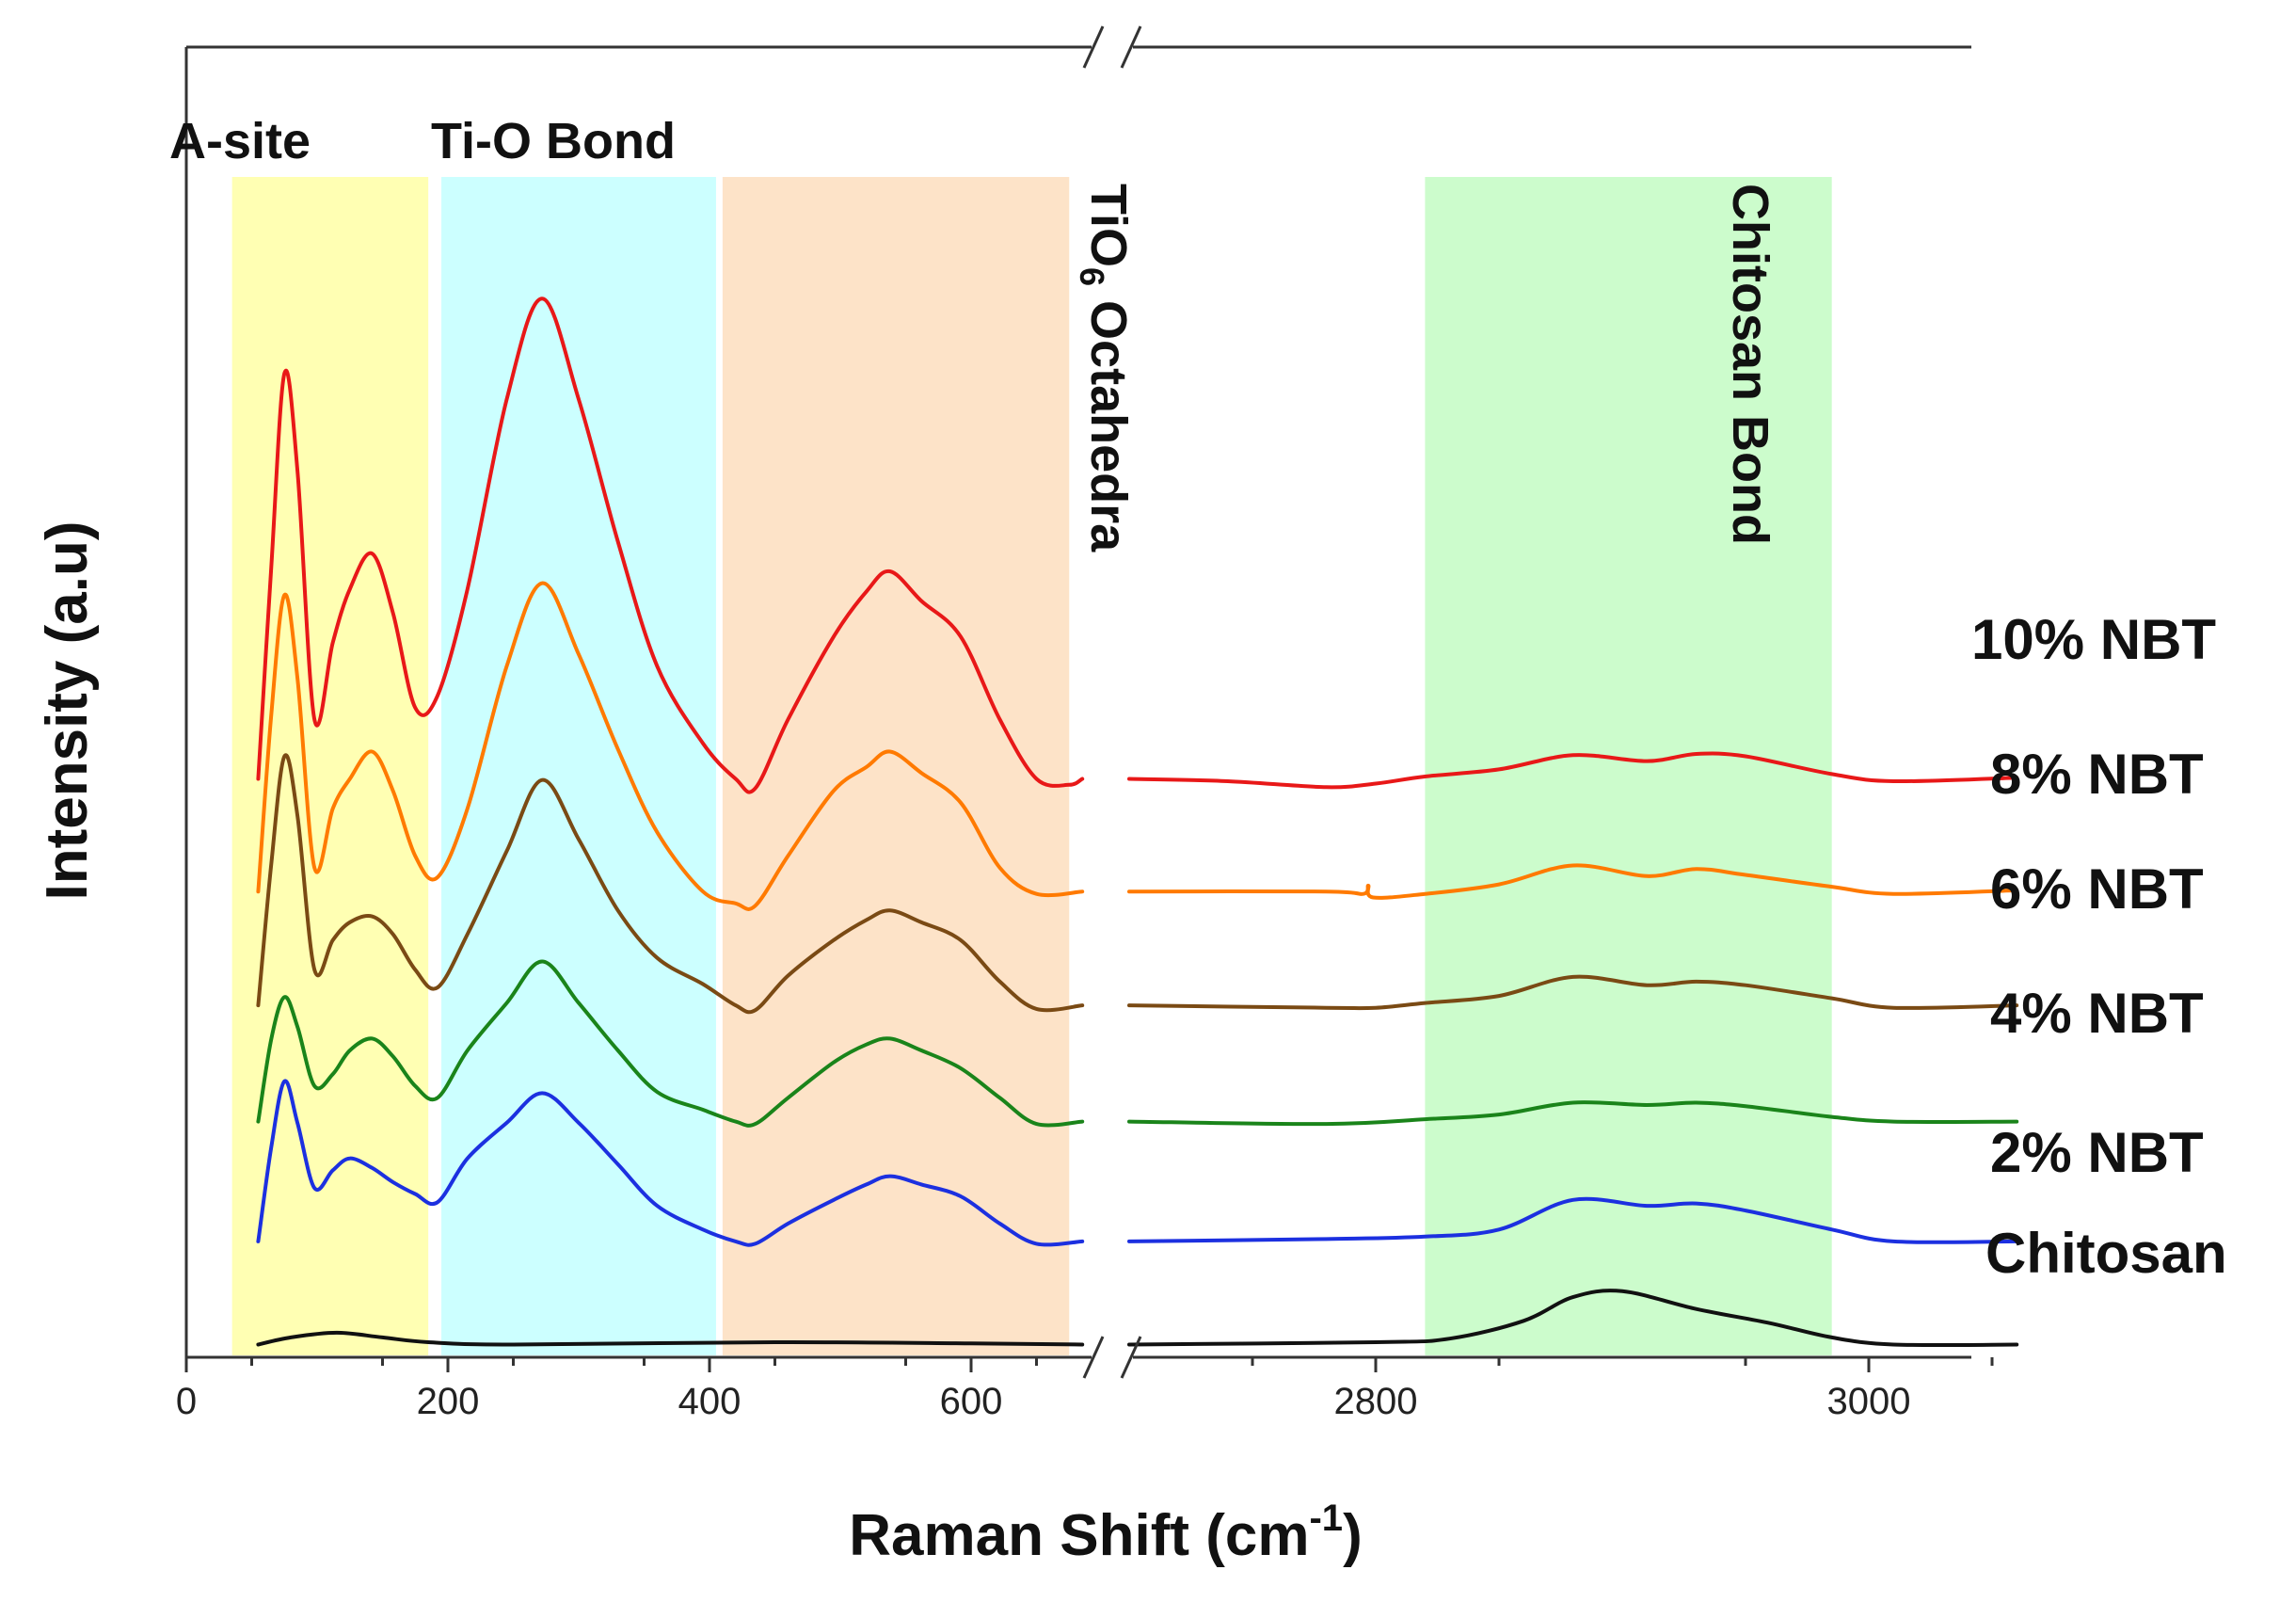 This screenshot has width=2296, height=1602. What do you see at coordinates (2097, 774) in the screenshot?
I see `series-label-1: 8% NBT` at bounding box center [2097, 774].